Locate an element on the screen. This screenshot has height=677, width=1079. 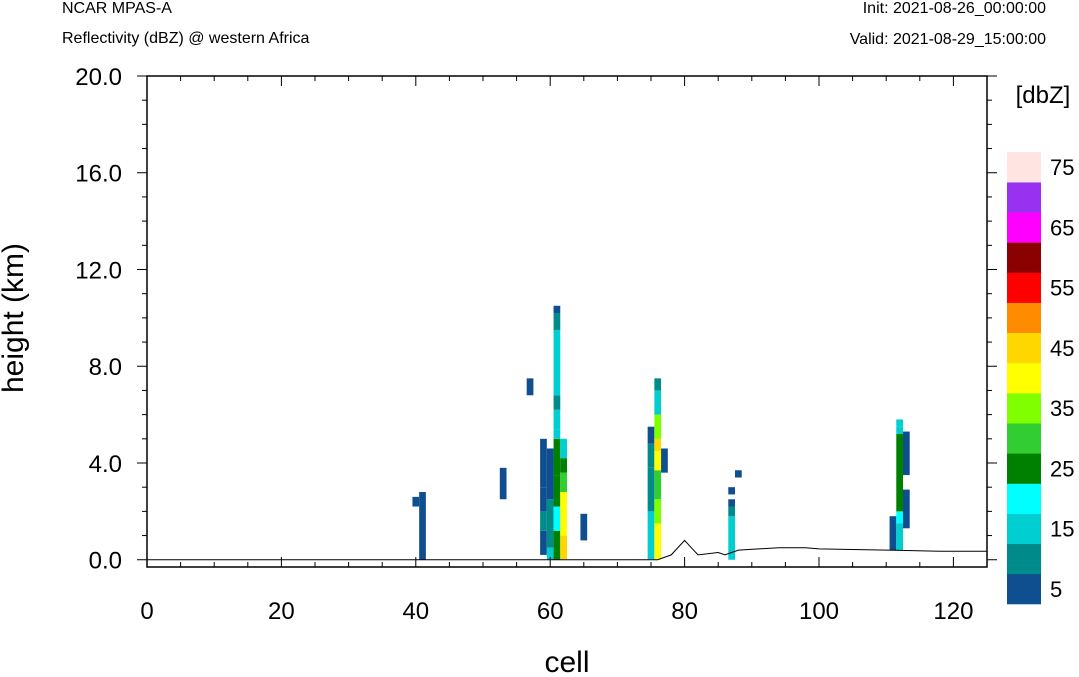
colorbar-title: [dbZ] is located at coordinates (1043, 95).